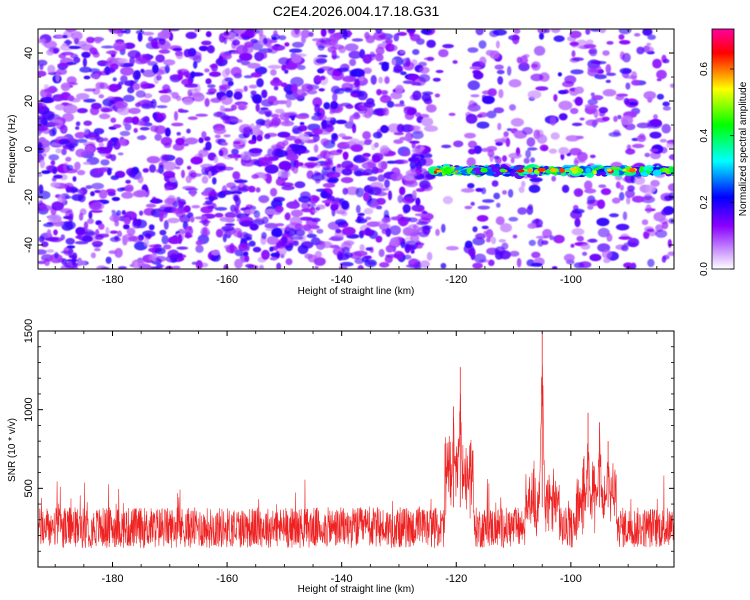 The width and height of the screenshot is (750, 600). What do you see at coordinates (29, 197) in the screenshot?
I see `y-tick-label: -20` at bounding box center [29, 197].